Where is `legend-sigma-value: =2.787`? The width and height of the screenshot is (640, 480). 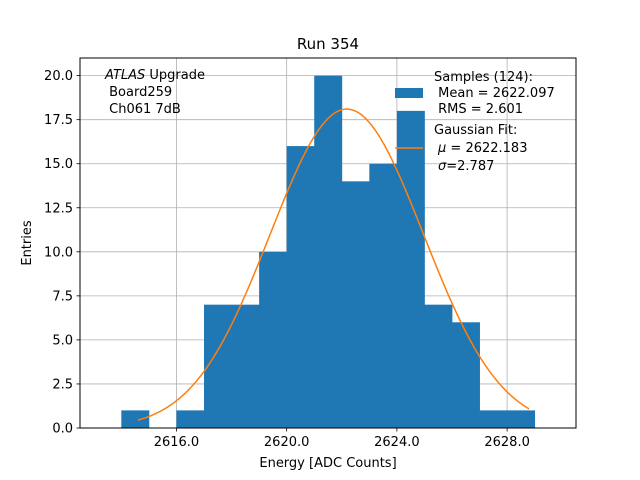
legend-sigma-value: =2.787 is located at coordinates (470, 166).